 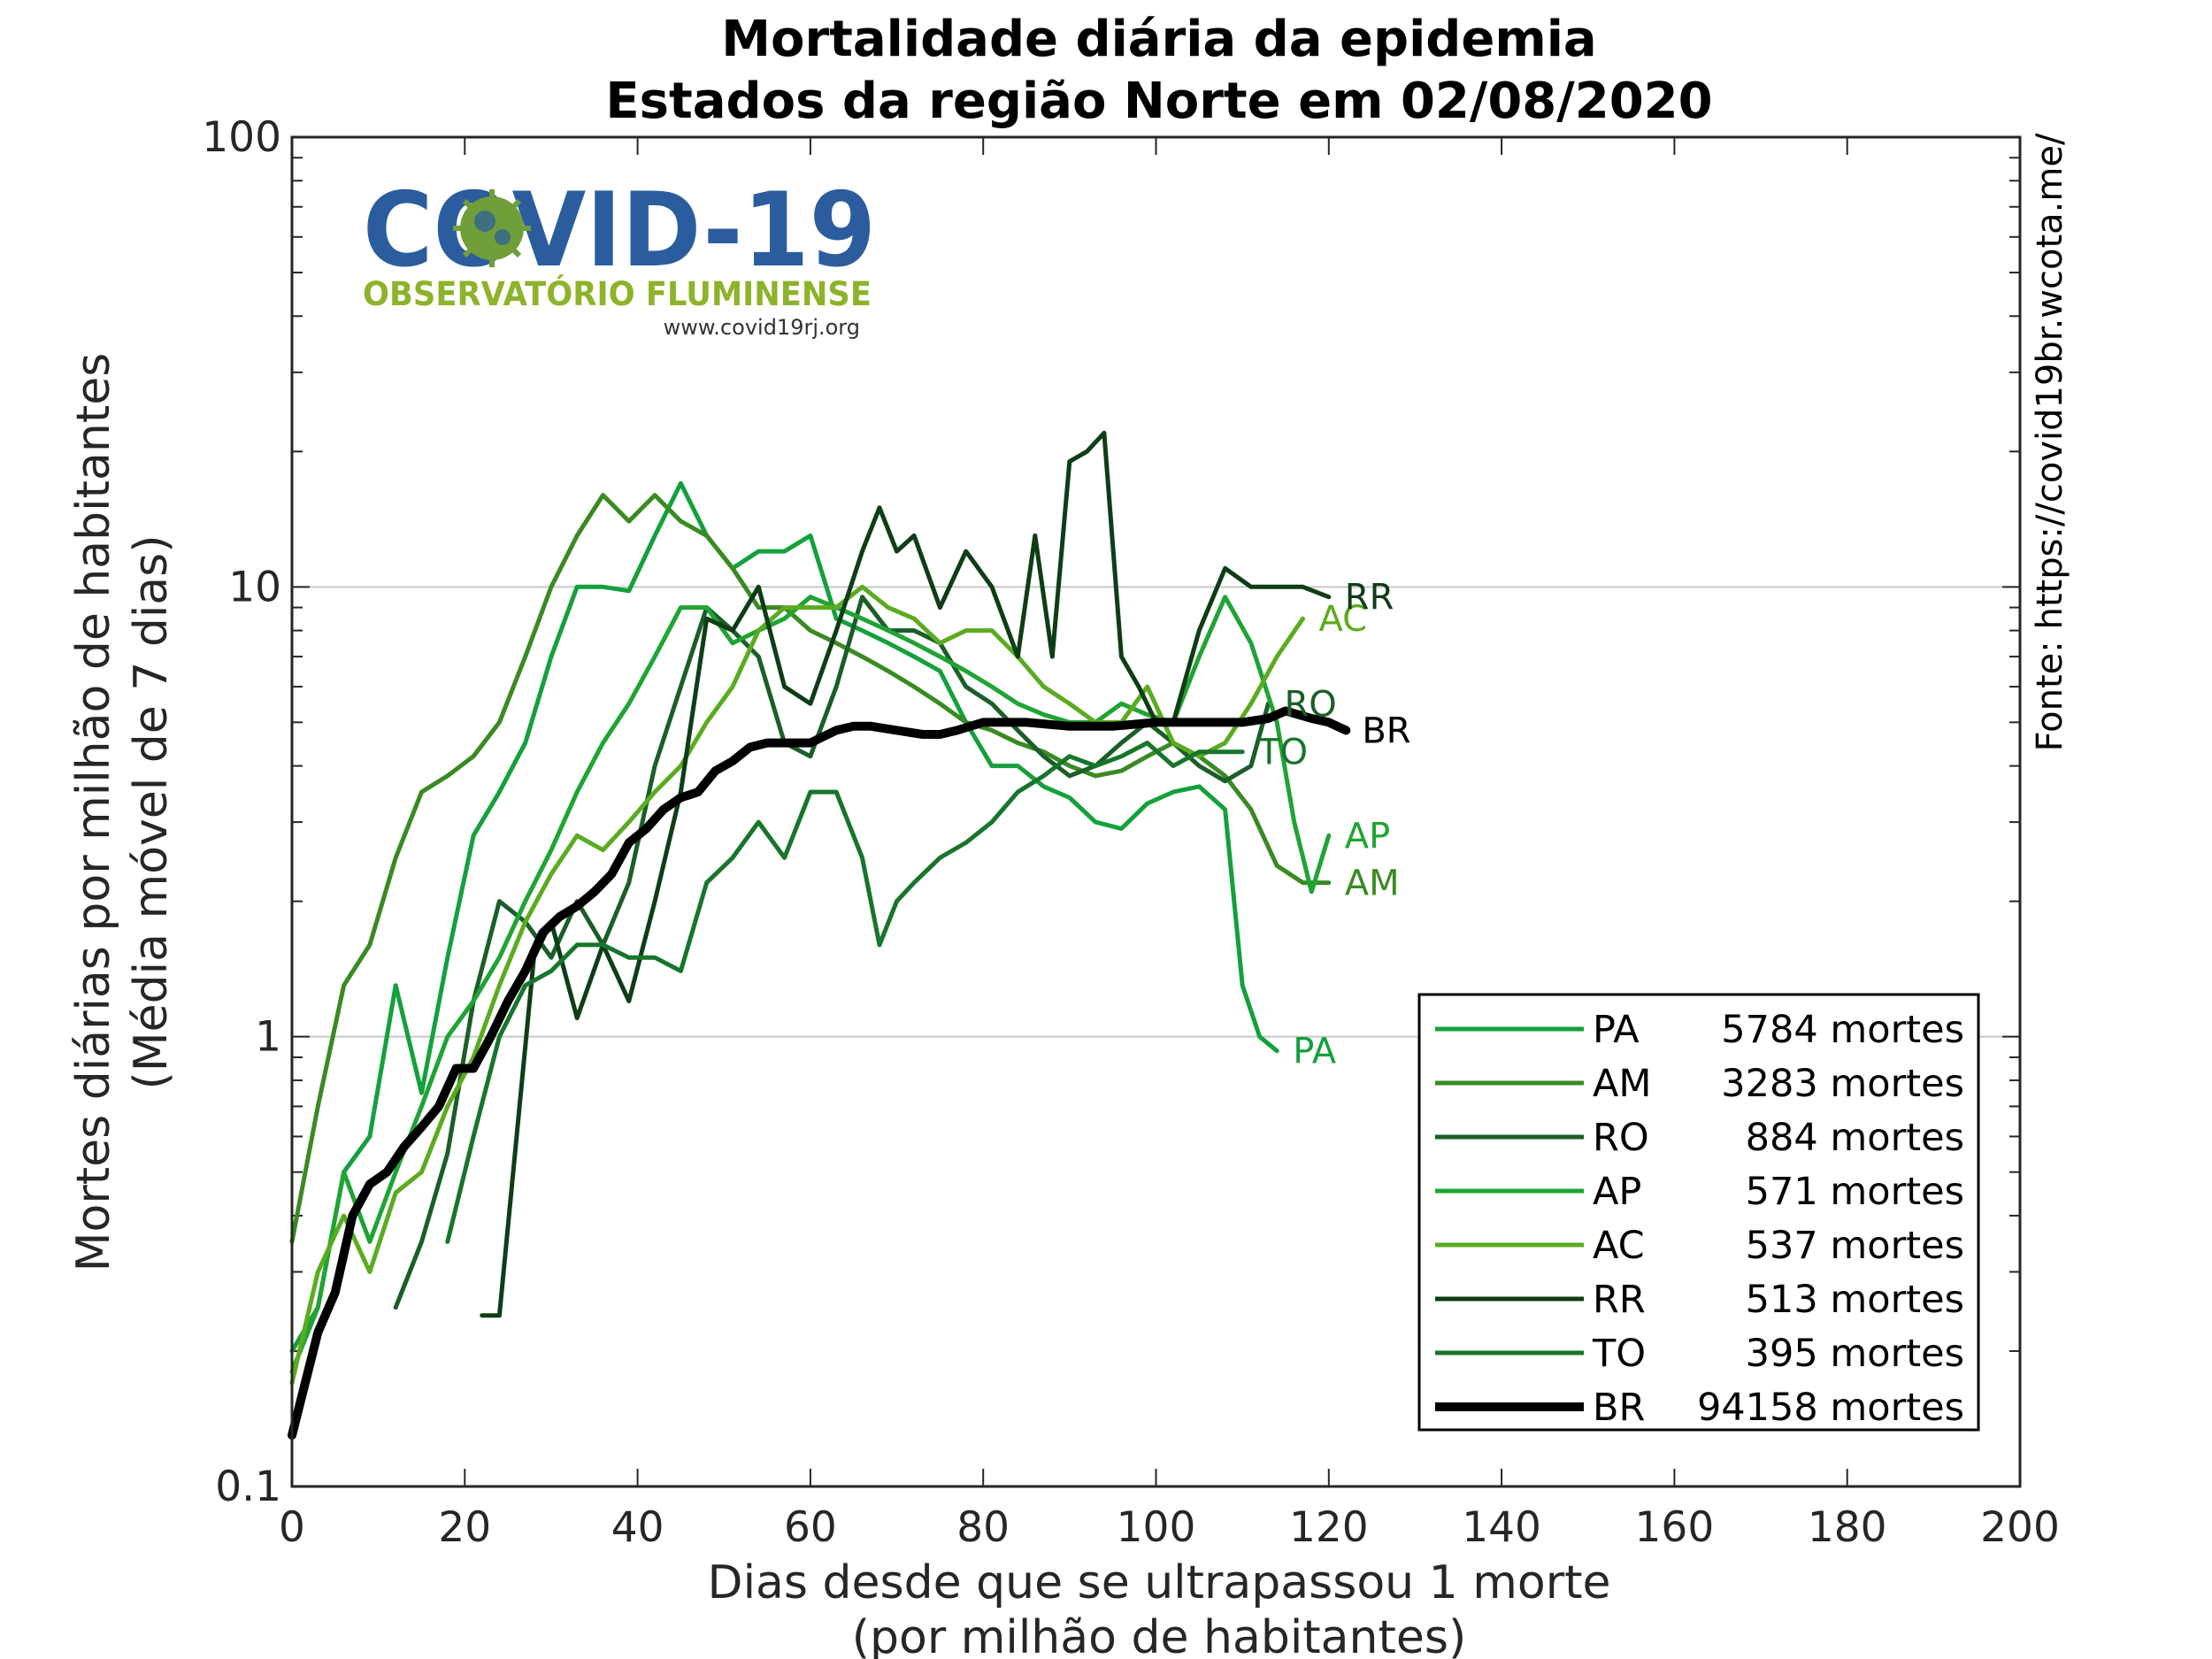 I want to click on y-axis-label-line-2: (Média móvel de 7 dias), so click(x=152, y=812).